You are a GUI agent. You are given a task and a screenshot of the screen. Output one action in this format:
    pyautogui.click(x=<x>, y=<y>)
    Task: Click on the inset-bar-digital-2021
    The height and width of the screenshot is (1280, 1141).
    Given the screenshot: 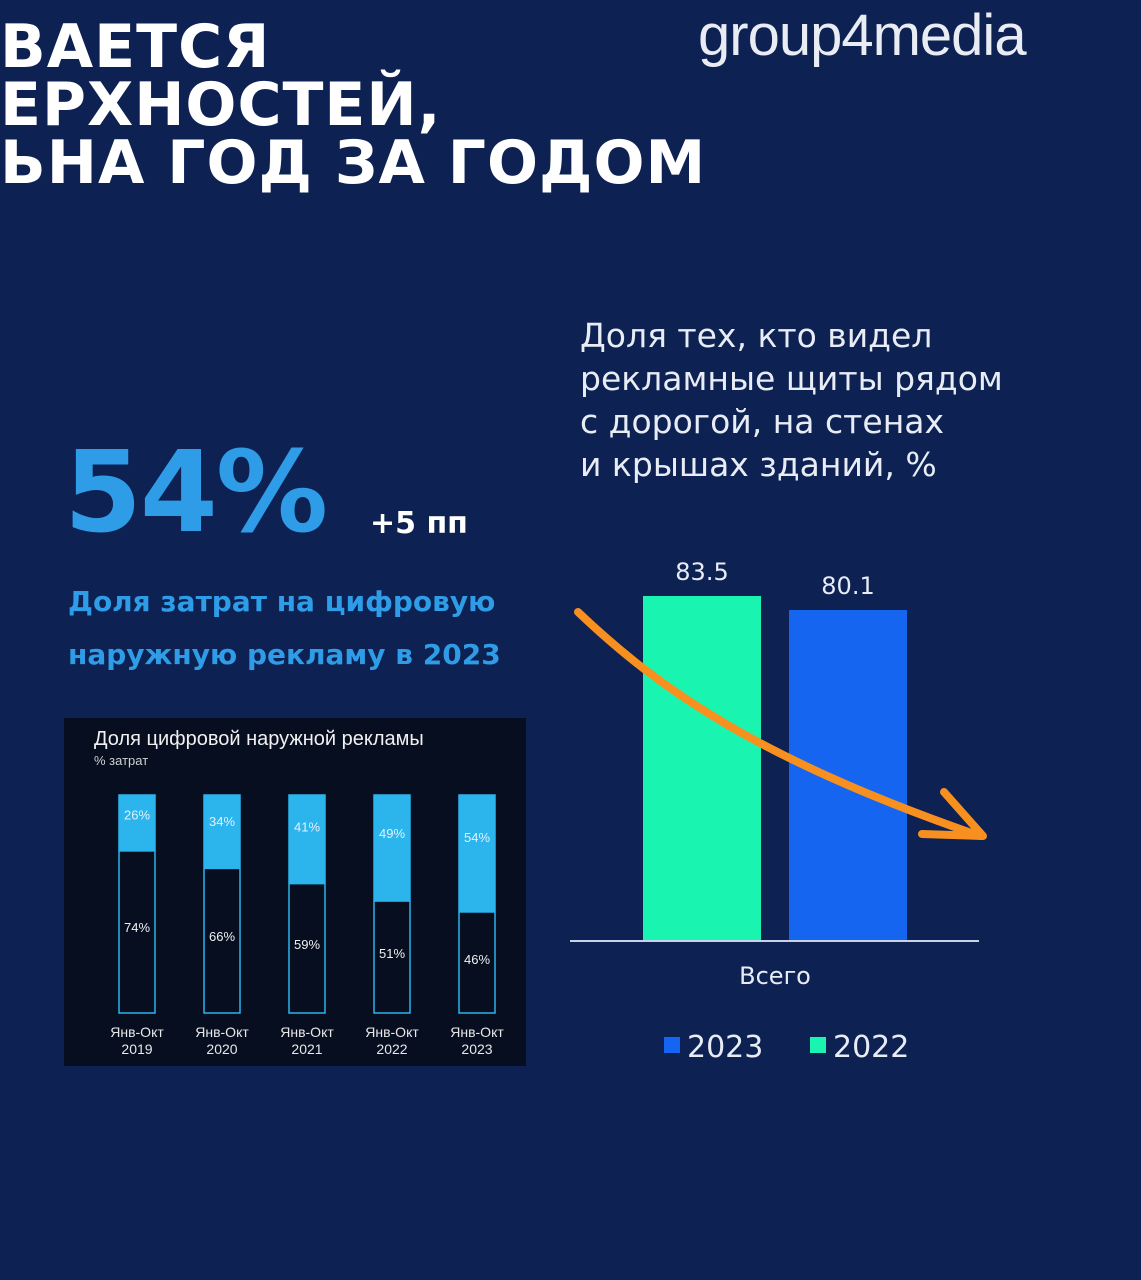 What is the action you would take?
    pyautogui.click(x=307, y=840)
    